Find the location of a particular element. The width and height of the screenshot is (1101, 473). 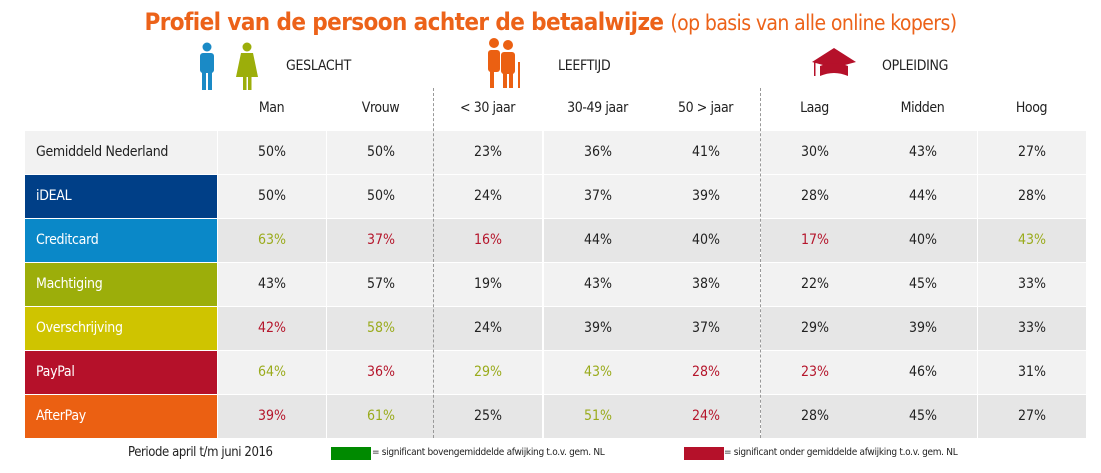

table-cell: 63% is located at coordinates (272, 240).